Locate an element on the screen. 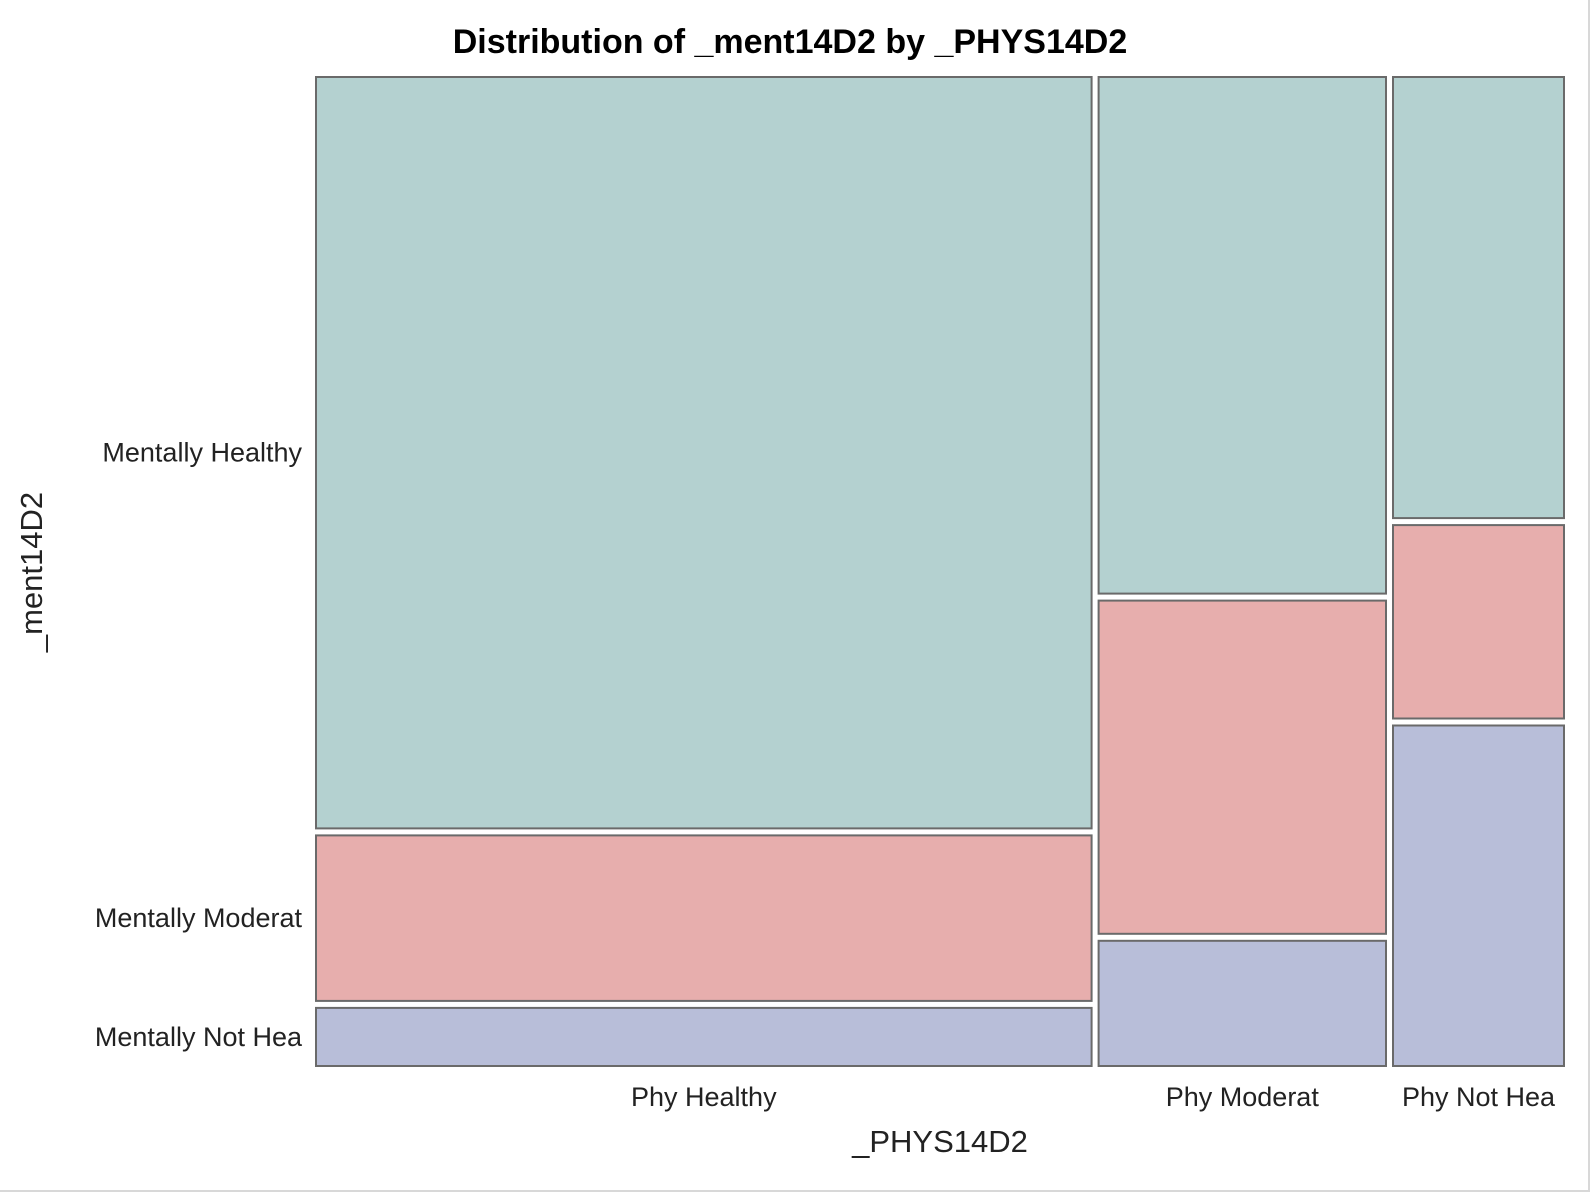 This screenshot has height=1192, width=1590. tile-phy-not-hea-mentally-not-hea is located at coordinates (1478, 895).